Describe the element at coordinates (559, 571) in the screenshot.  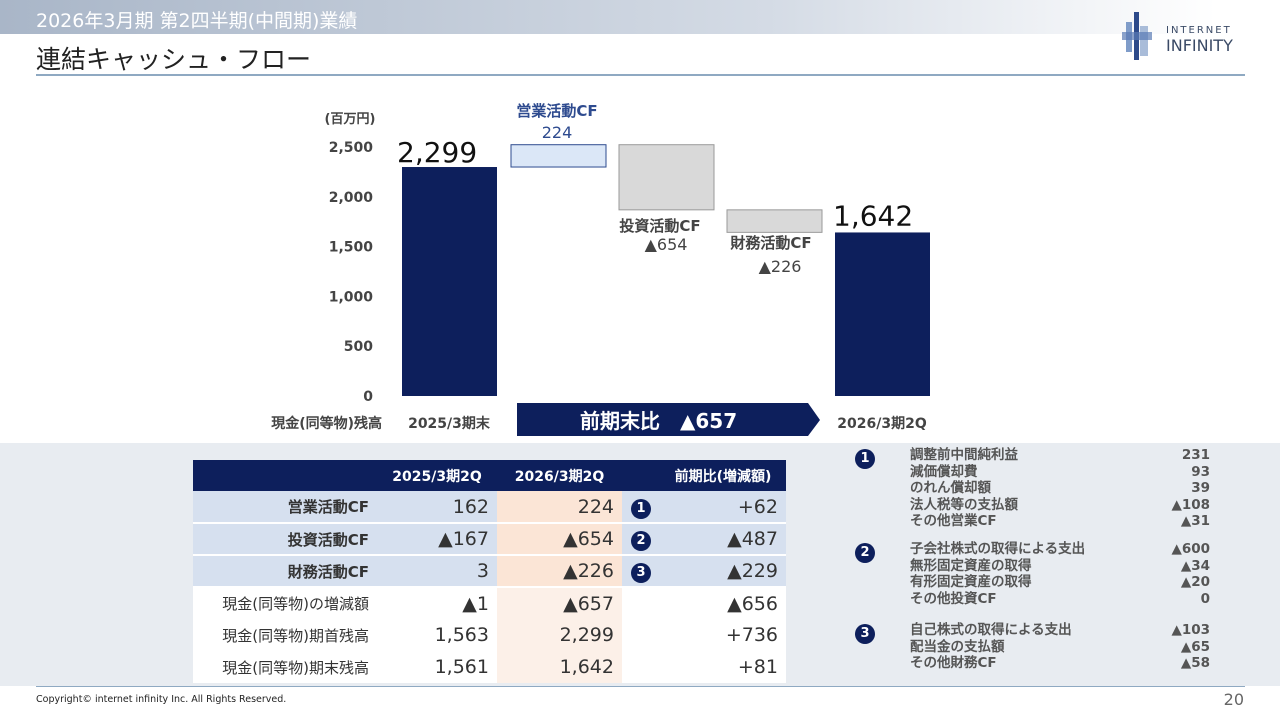
I see `curr-value: ▲226` at that location.